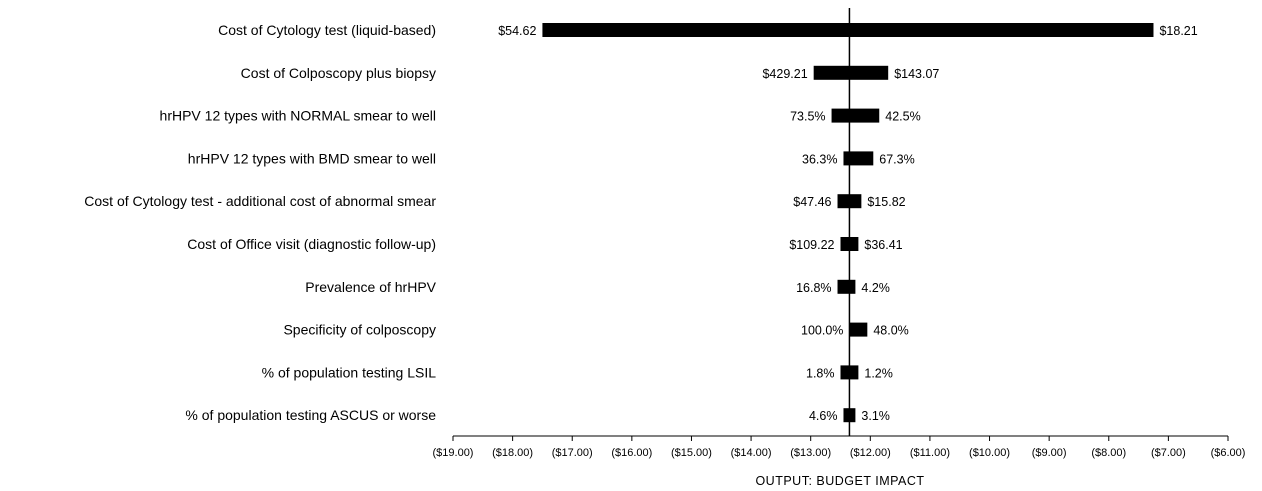  Describe the element at coordinates (823, 416) in the screenshot. I see `low-value-label-9: 4.6%` at that location.